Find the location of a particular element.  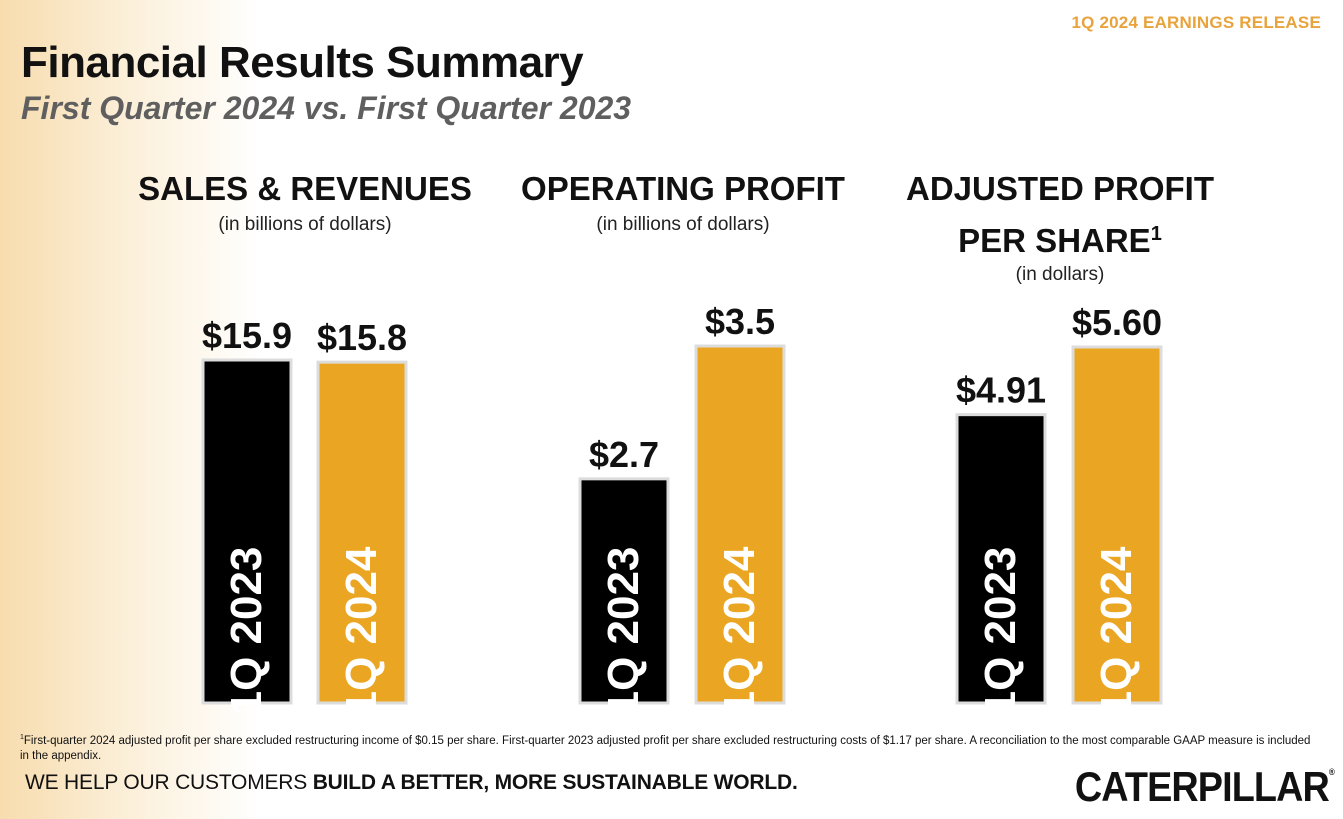

tagline-bold: BUILD A BETTER, MORE SUSTAINABLE WORLD. is located at coordinates (555, 782).